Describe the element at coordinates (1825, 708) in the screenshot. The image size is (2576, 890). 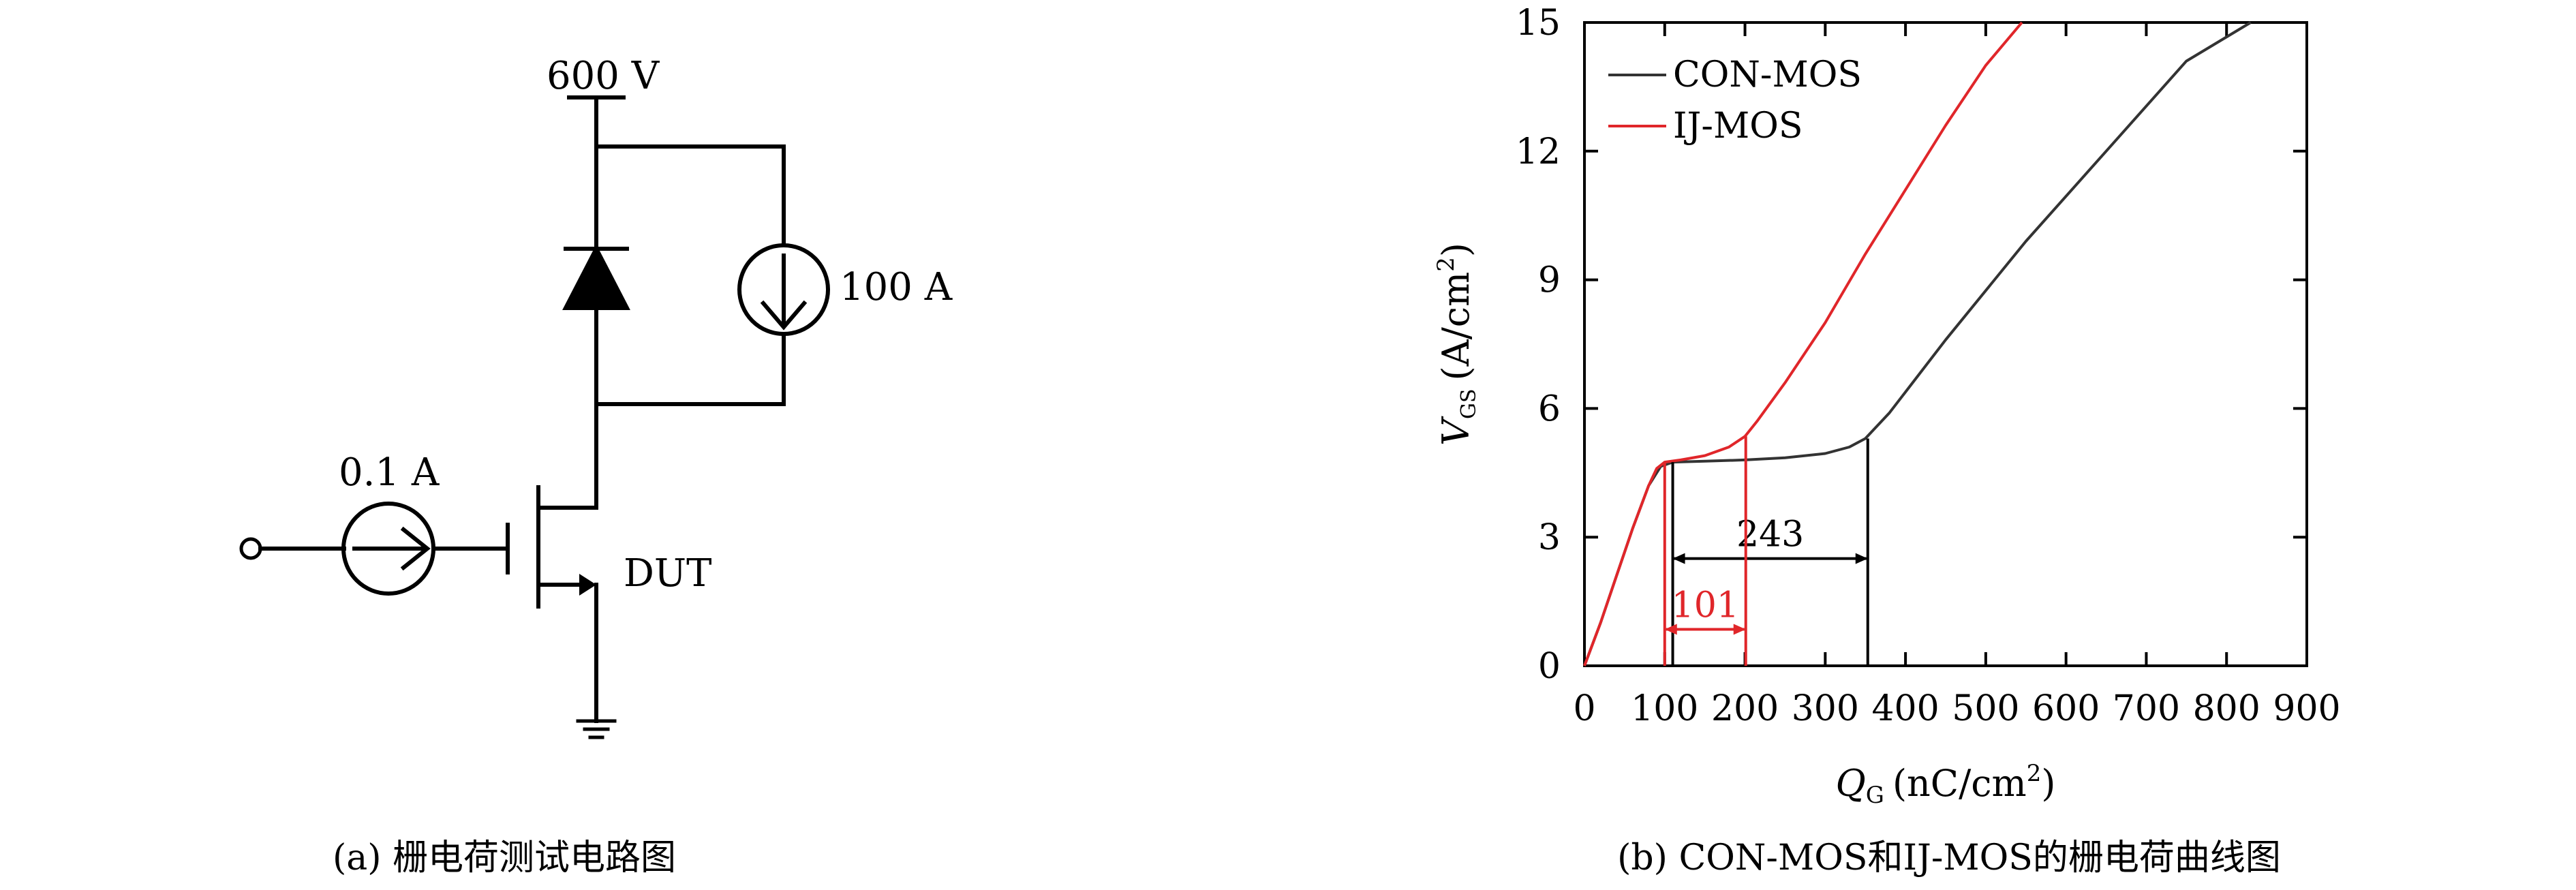
I see `x-tick-label: 300` at that location.